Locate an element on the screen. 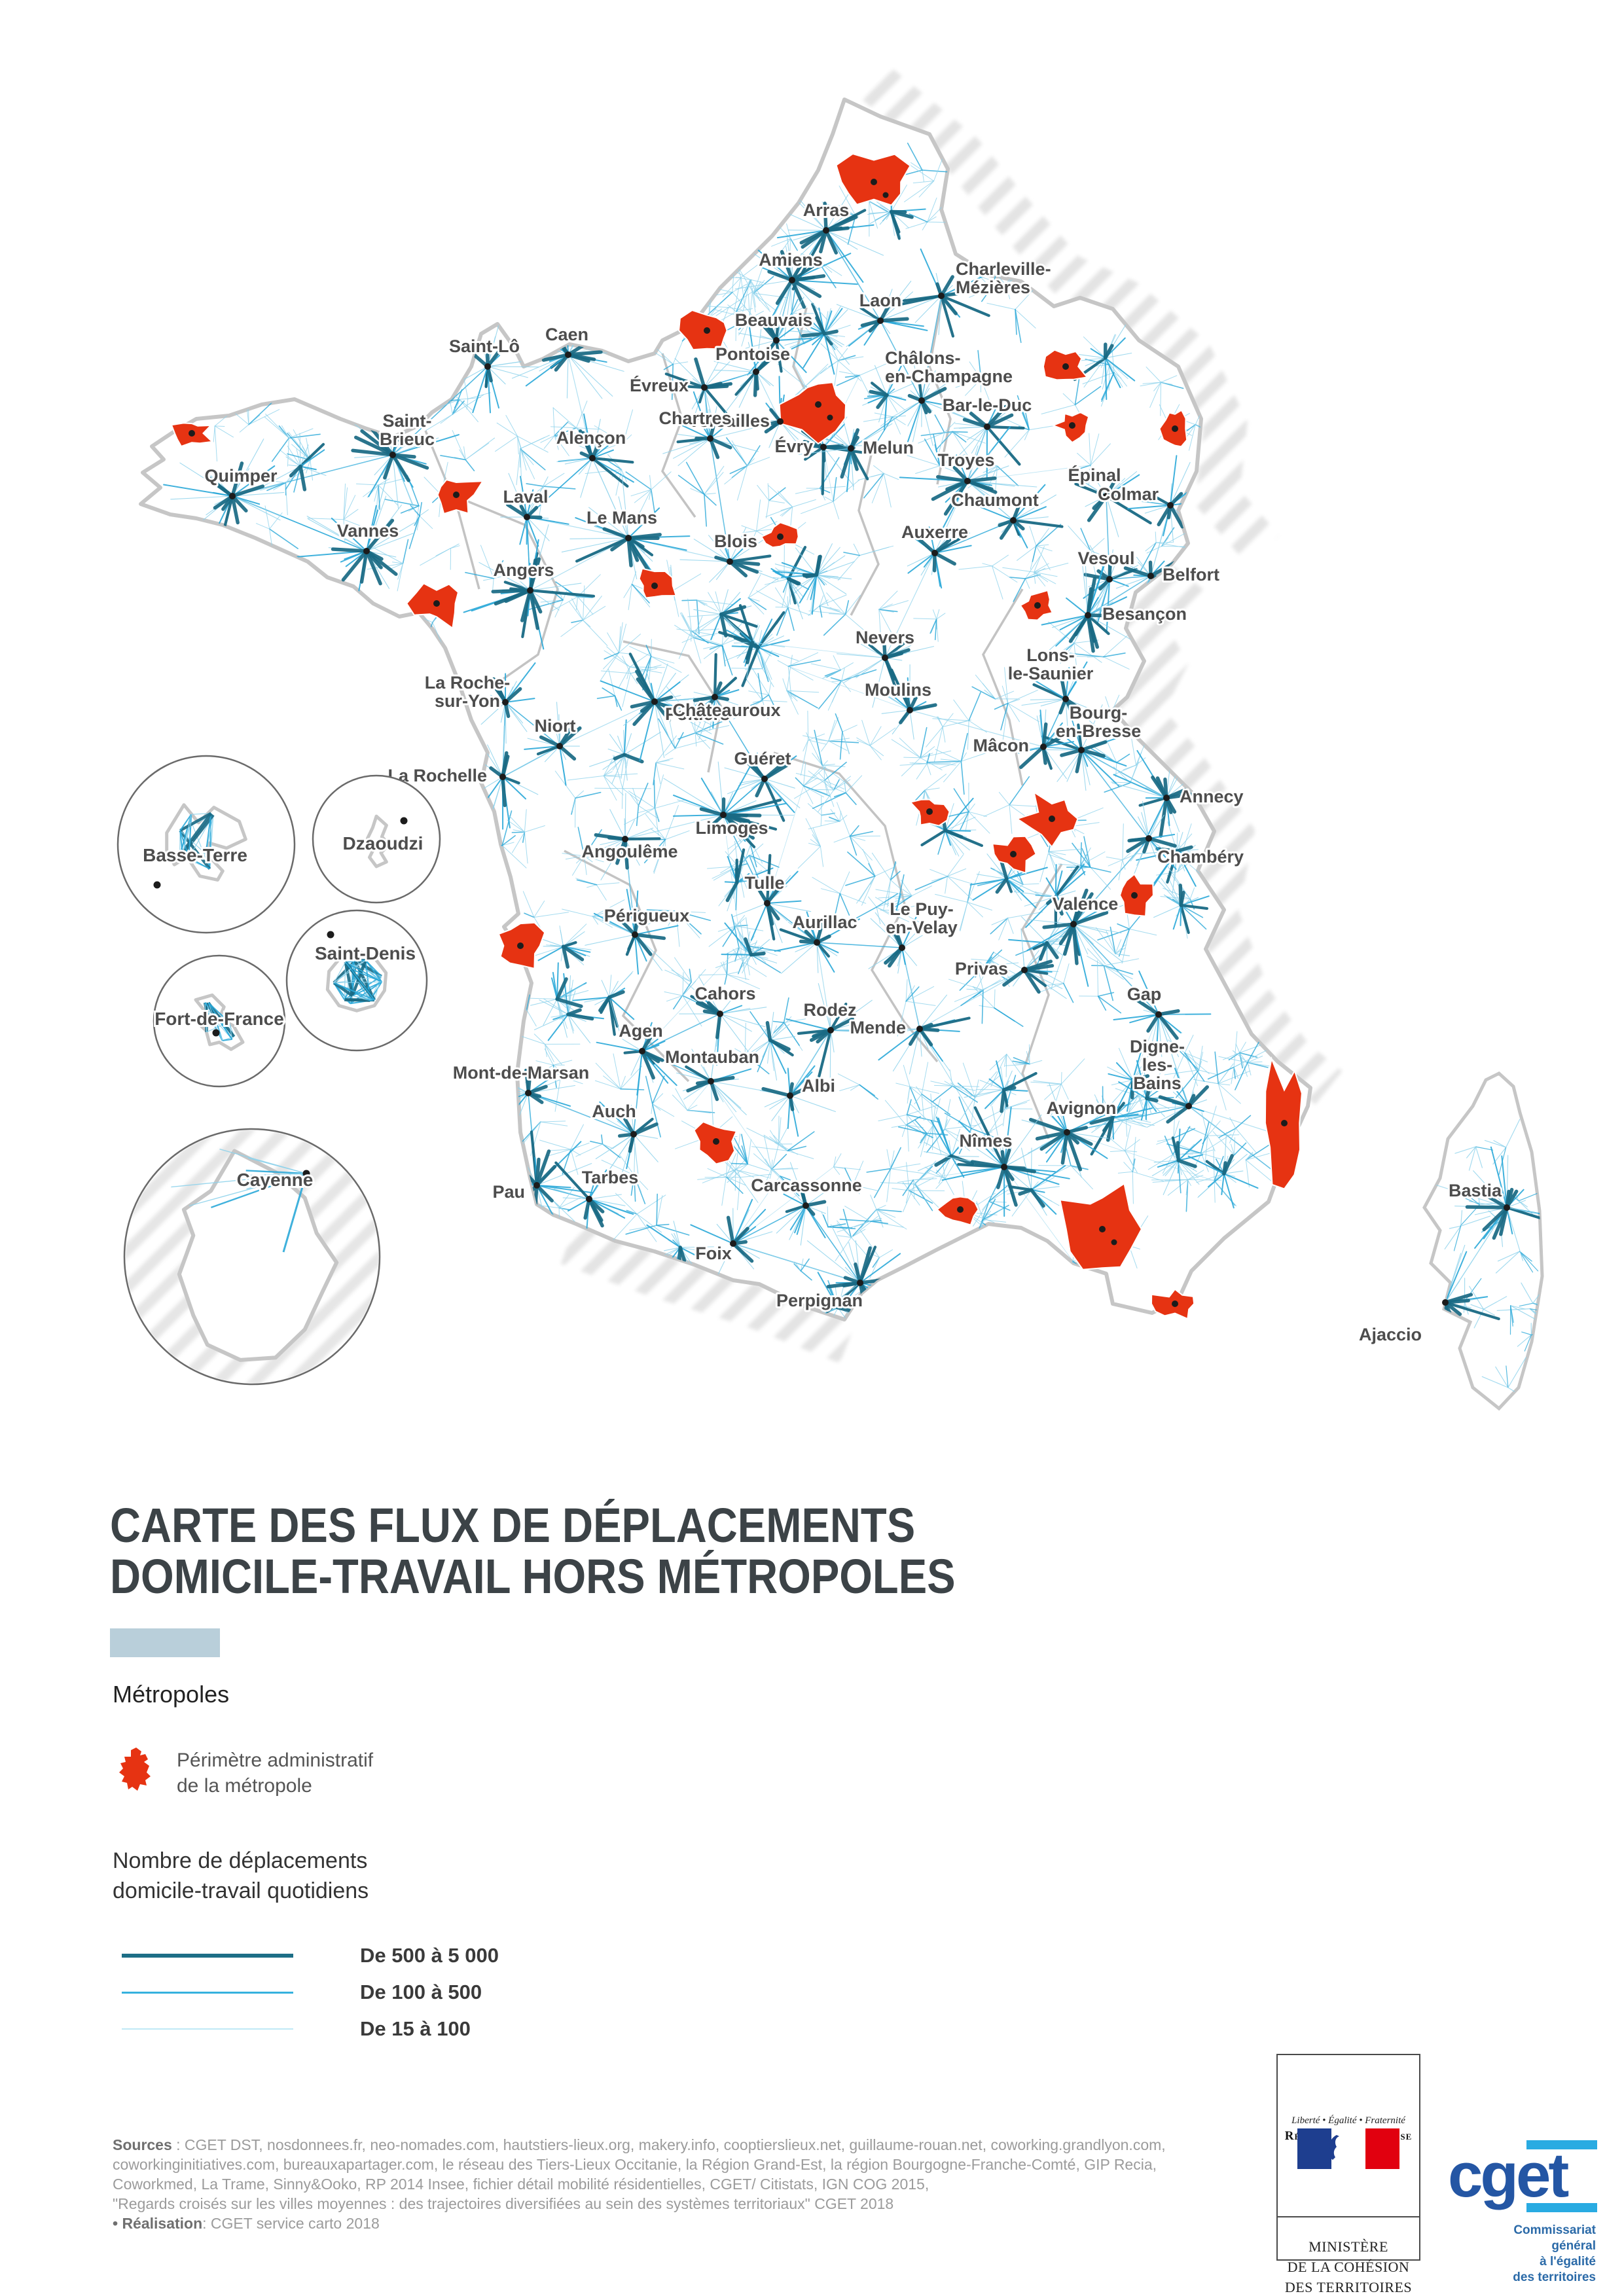 This screenshot has width=1624, height=2296. city-label-Limoges: Limoges is located at coordinates (732, 828).